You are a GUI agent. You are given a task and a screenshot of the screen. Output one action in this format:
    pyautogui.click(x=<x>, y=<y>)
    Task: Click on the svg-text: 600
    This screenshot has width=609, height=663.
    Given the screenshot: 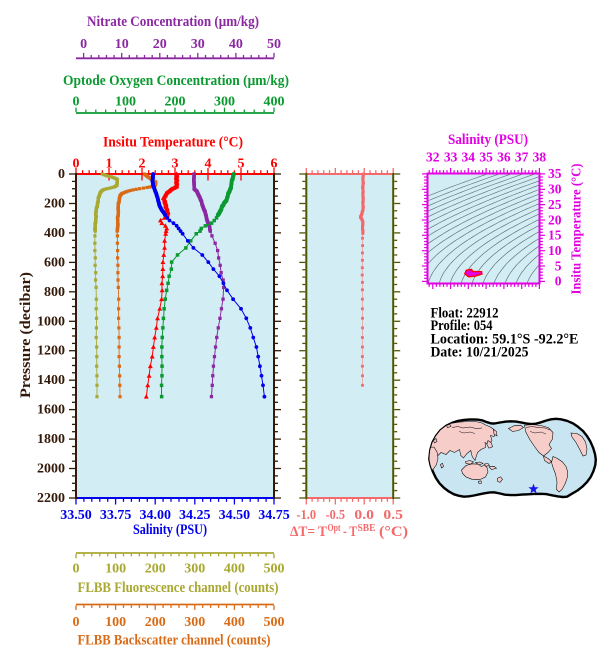 What is the action you would take?
    pyautogui.click(x=54, y=262)
    